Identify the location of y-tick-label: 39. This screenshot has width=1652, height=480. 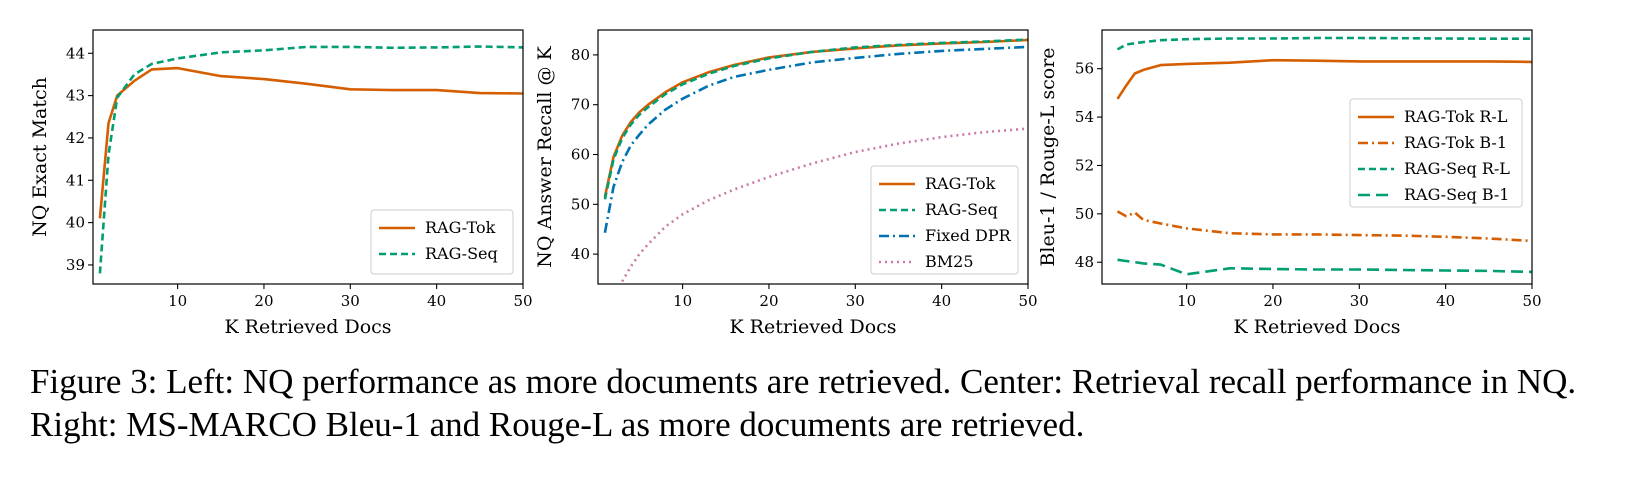
(75, 265).